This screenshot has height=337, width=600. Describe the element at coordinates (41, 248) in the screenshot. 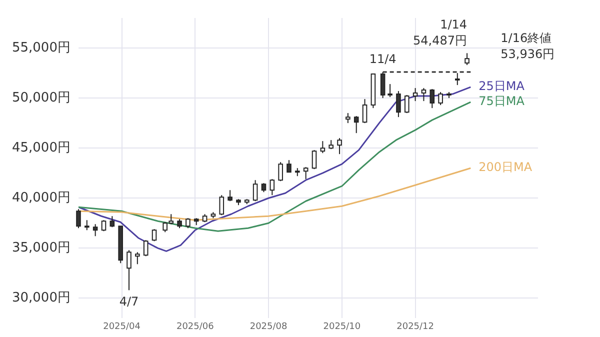

I see `y-tick-label: 35,000円` at that location.